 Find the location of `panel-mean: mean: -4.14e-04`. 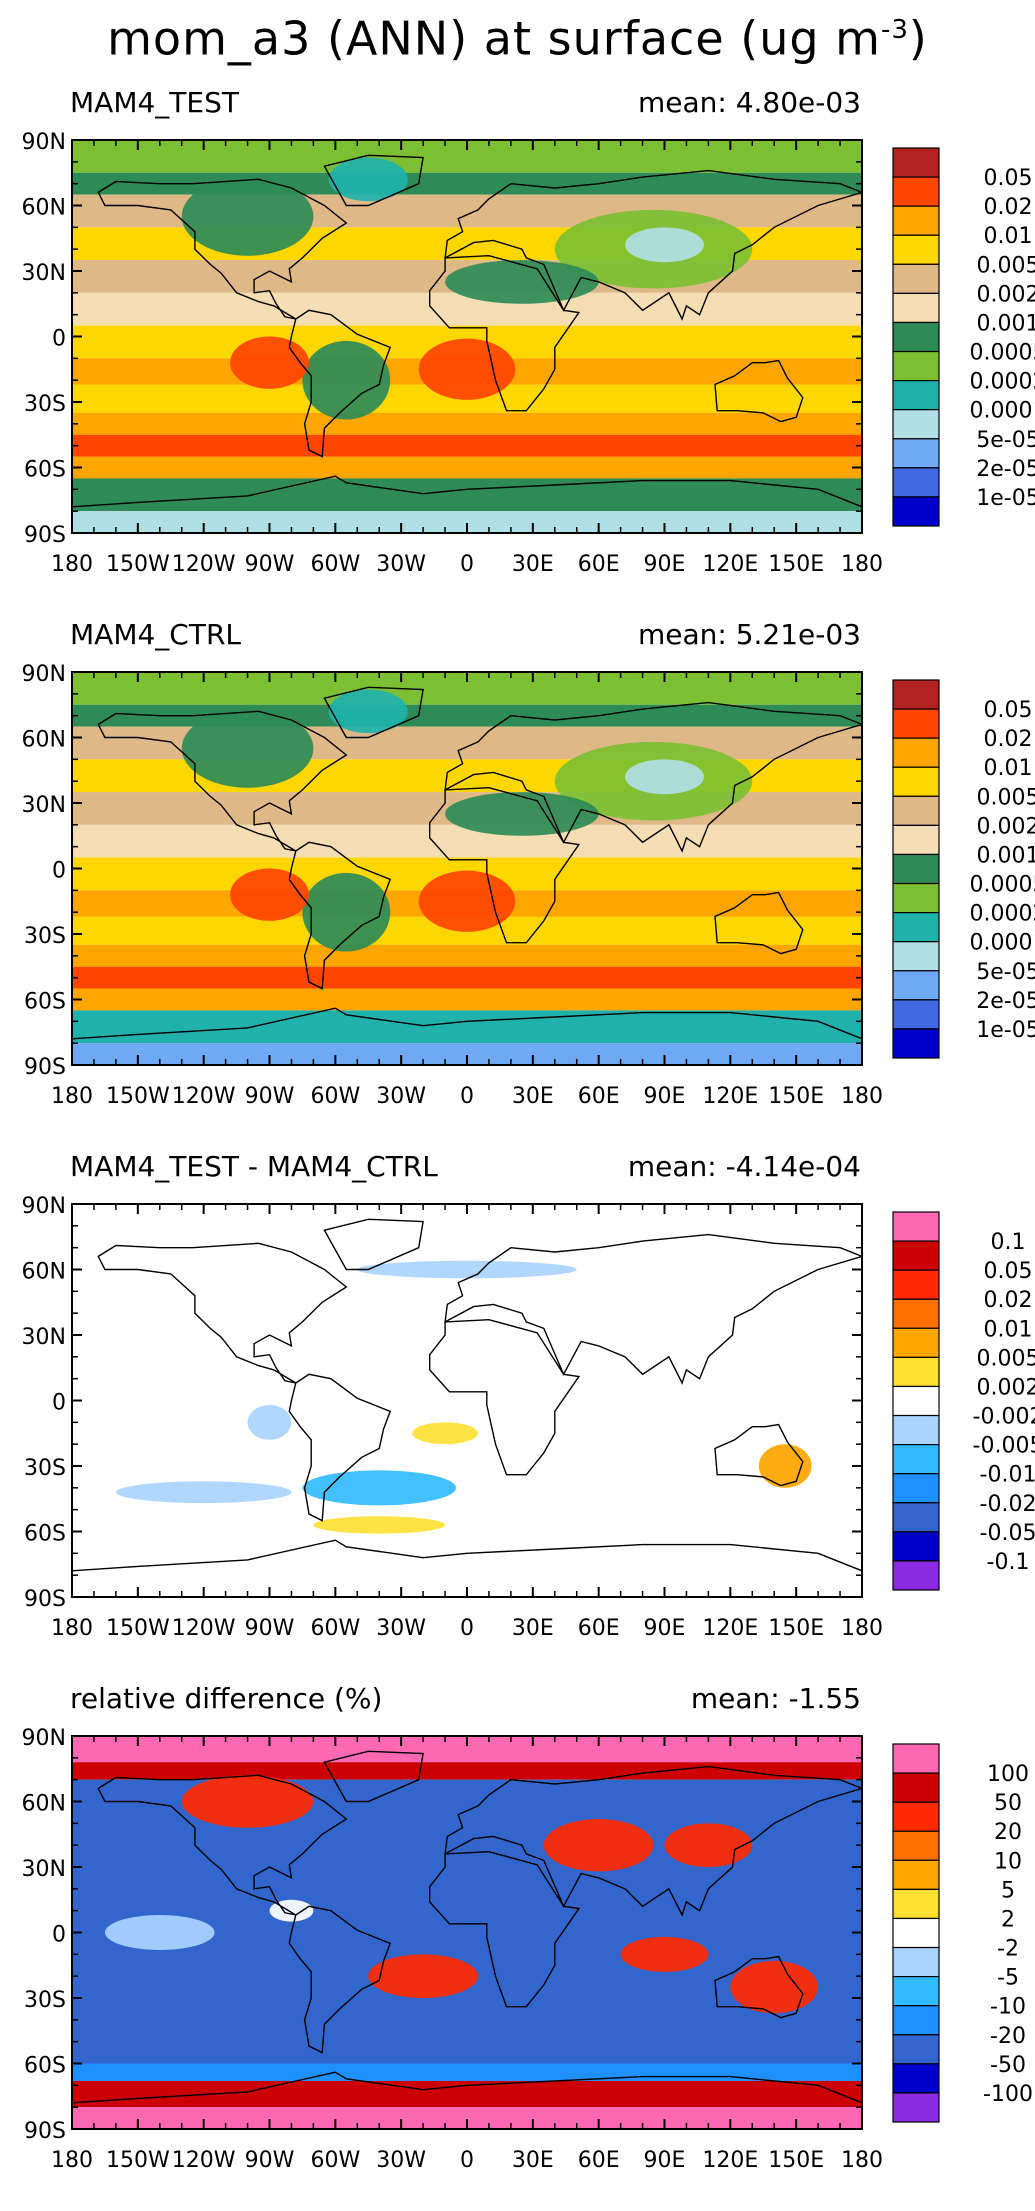

panel-mean: mean: -4.14e-04 is located at coordinates (744, 1166).